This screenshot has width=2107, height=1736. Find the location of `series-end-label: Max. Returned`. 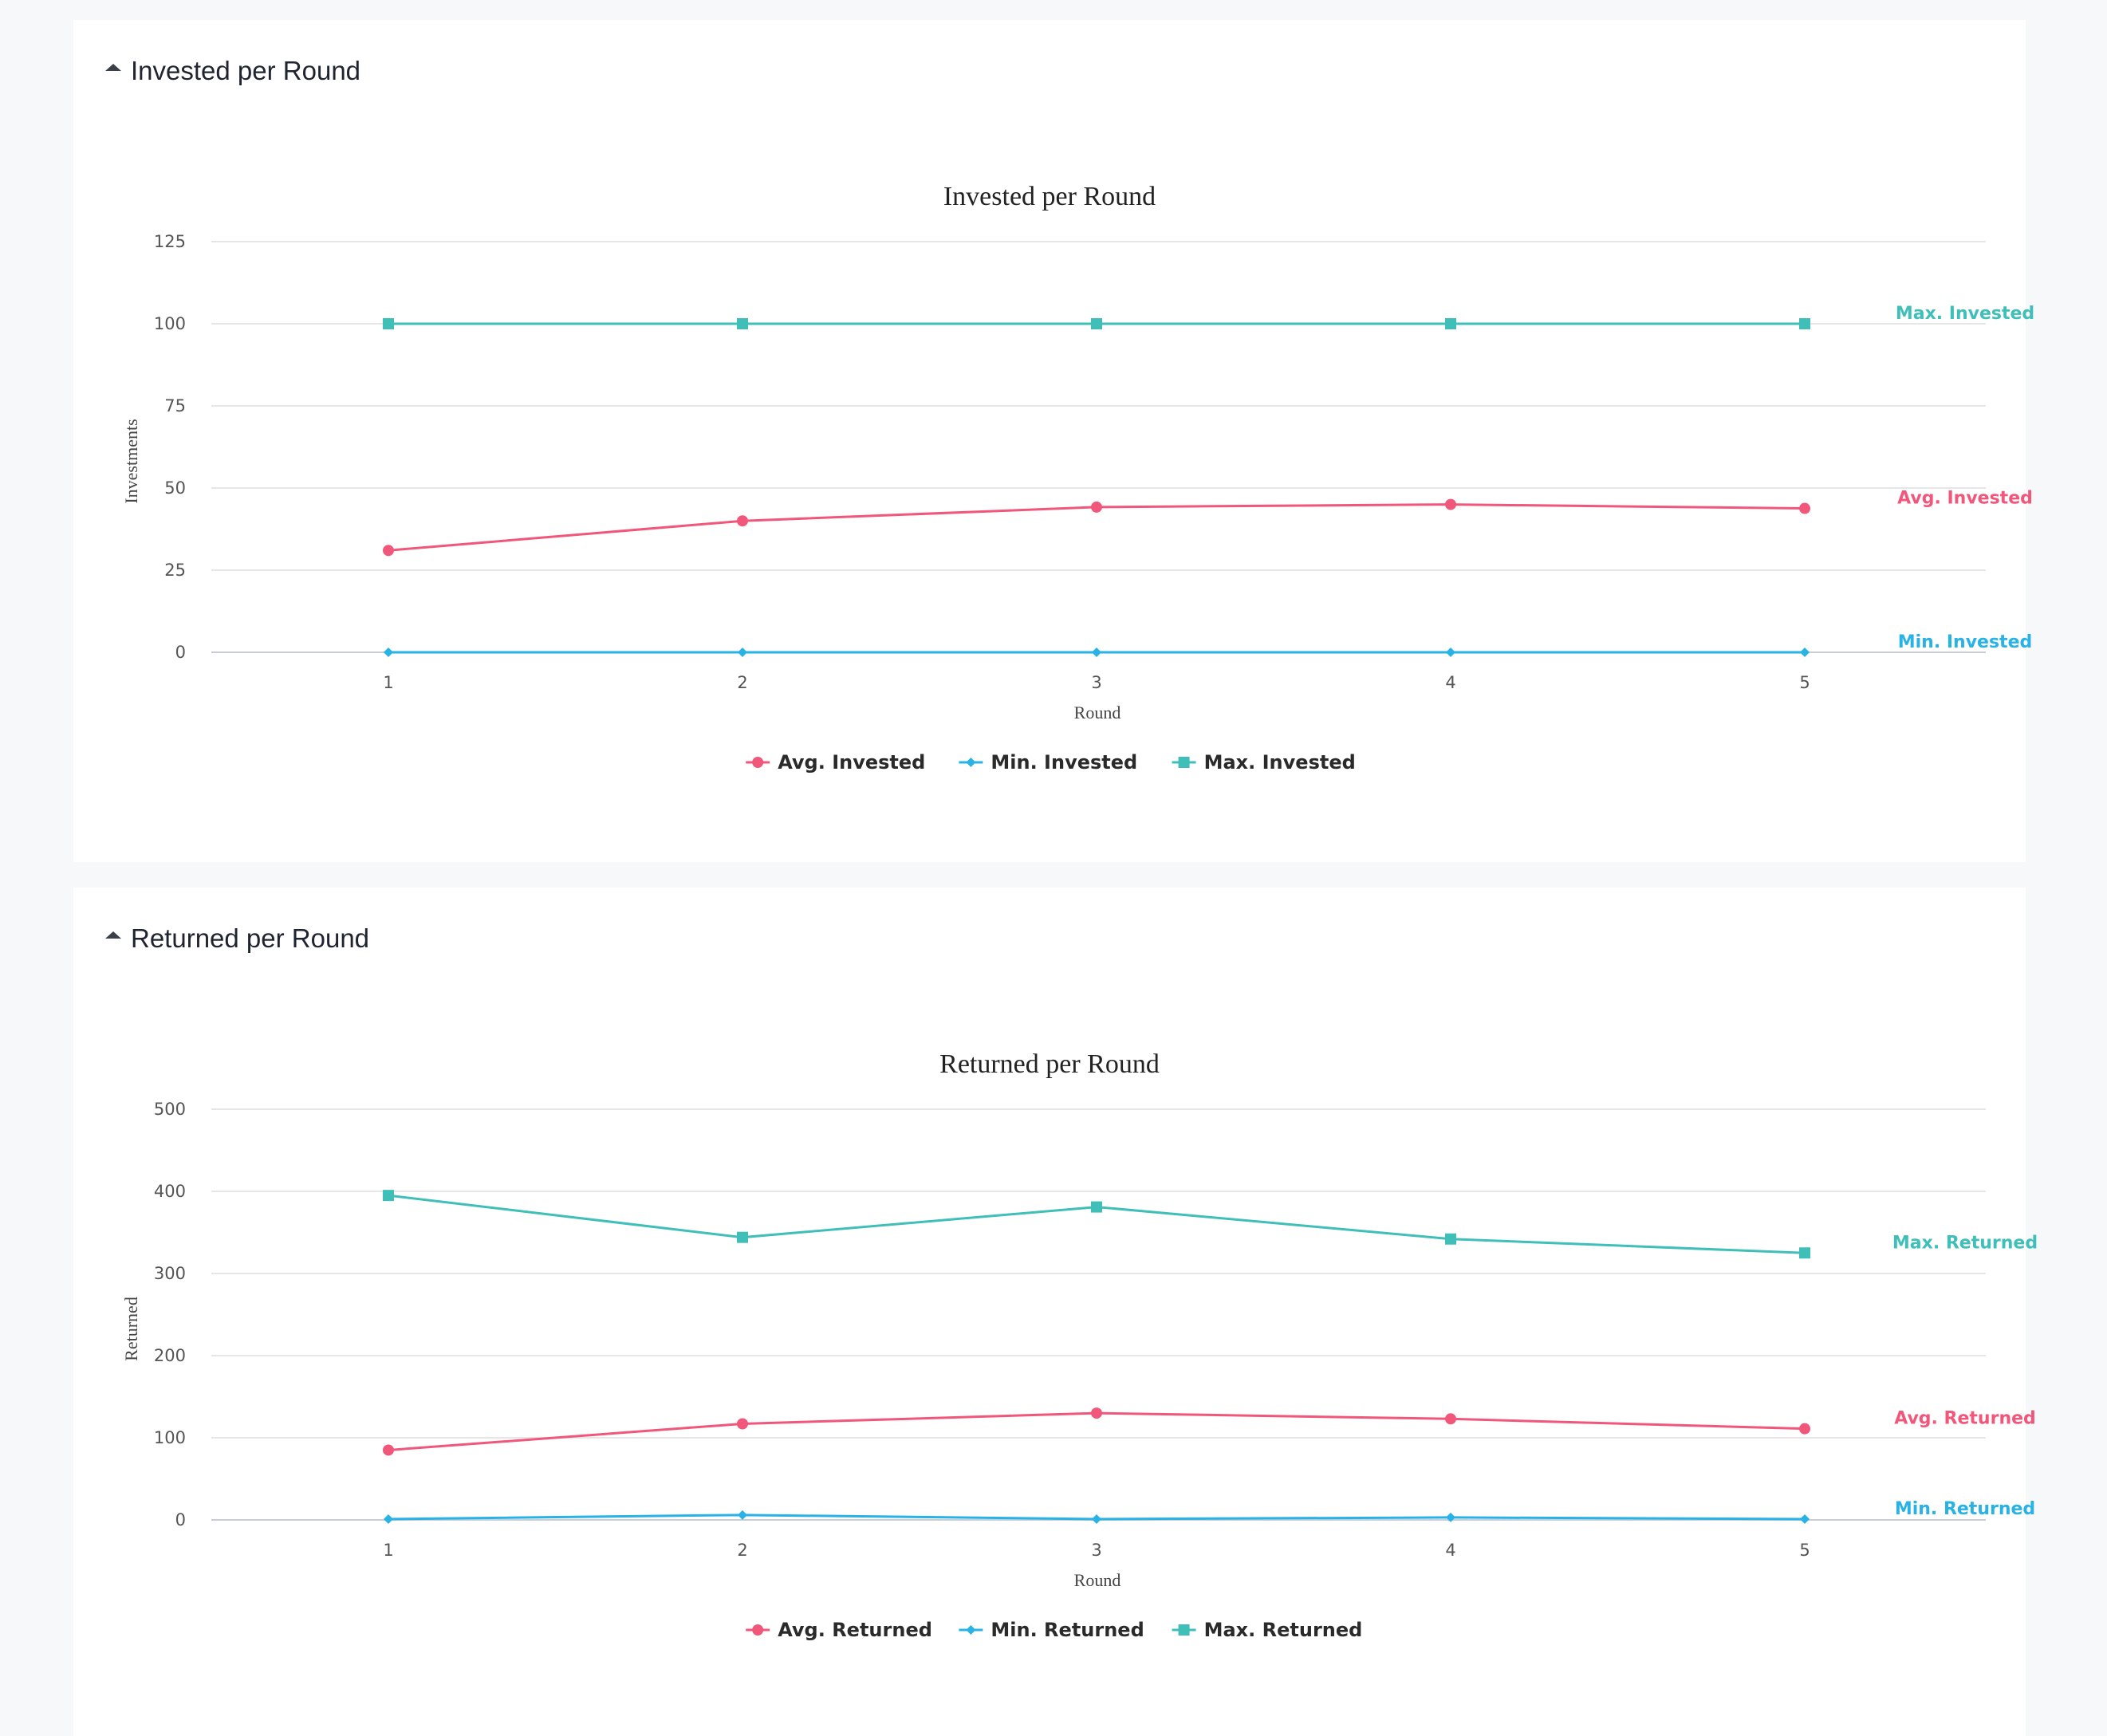

series-end-label: Max. Returned is located at coordinates (1965, 1243).